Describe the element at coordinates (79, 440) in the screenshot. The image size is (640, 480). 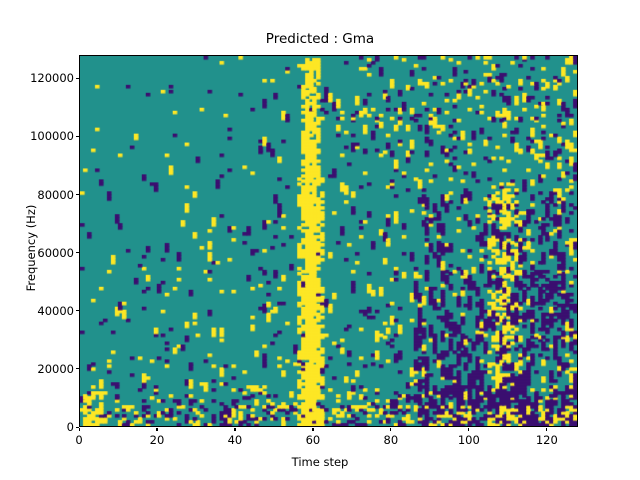
I see `x-tick-label: 0` at that location.